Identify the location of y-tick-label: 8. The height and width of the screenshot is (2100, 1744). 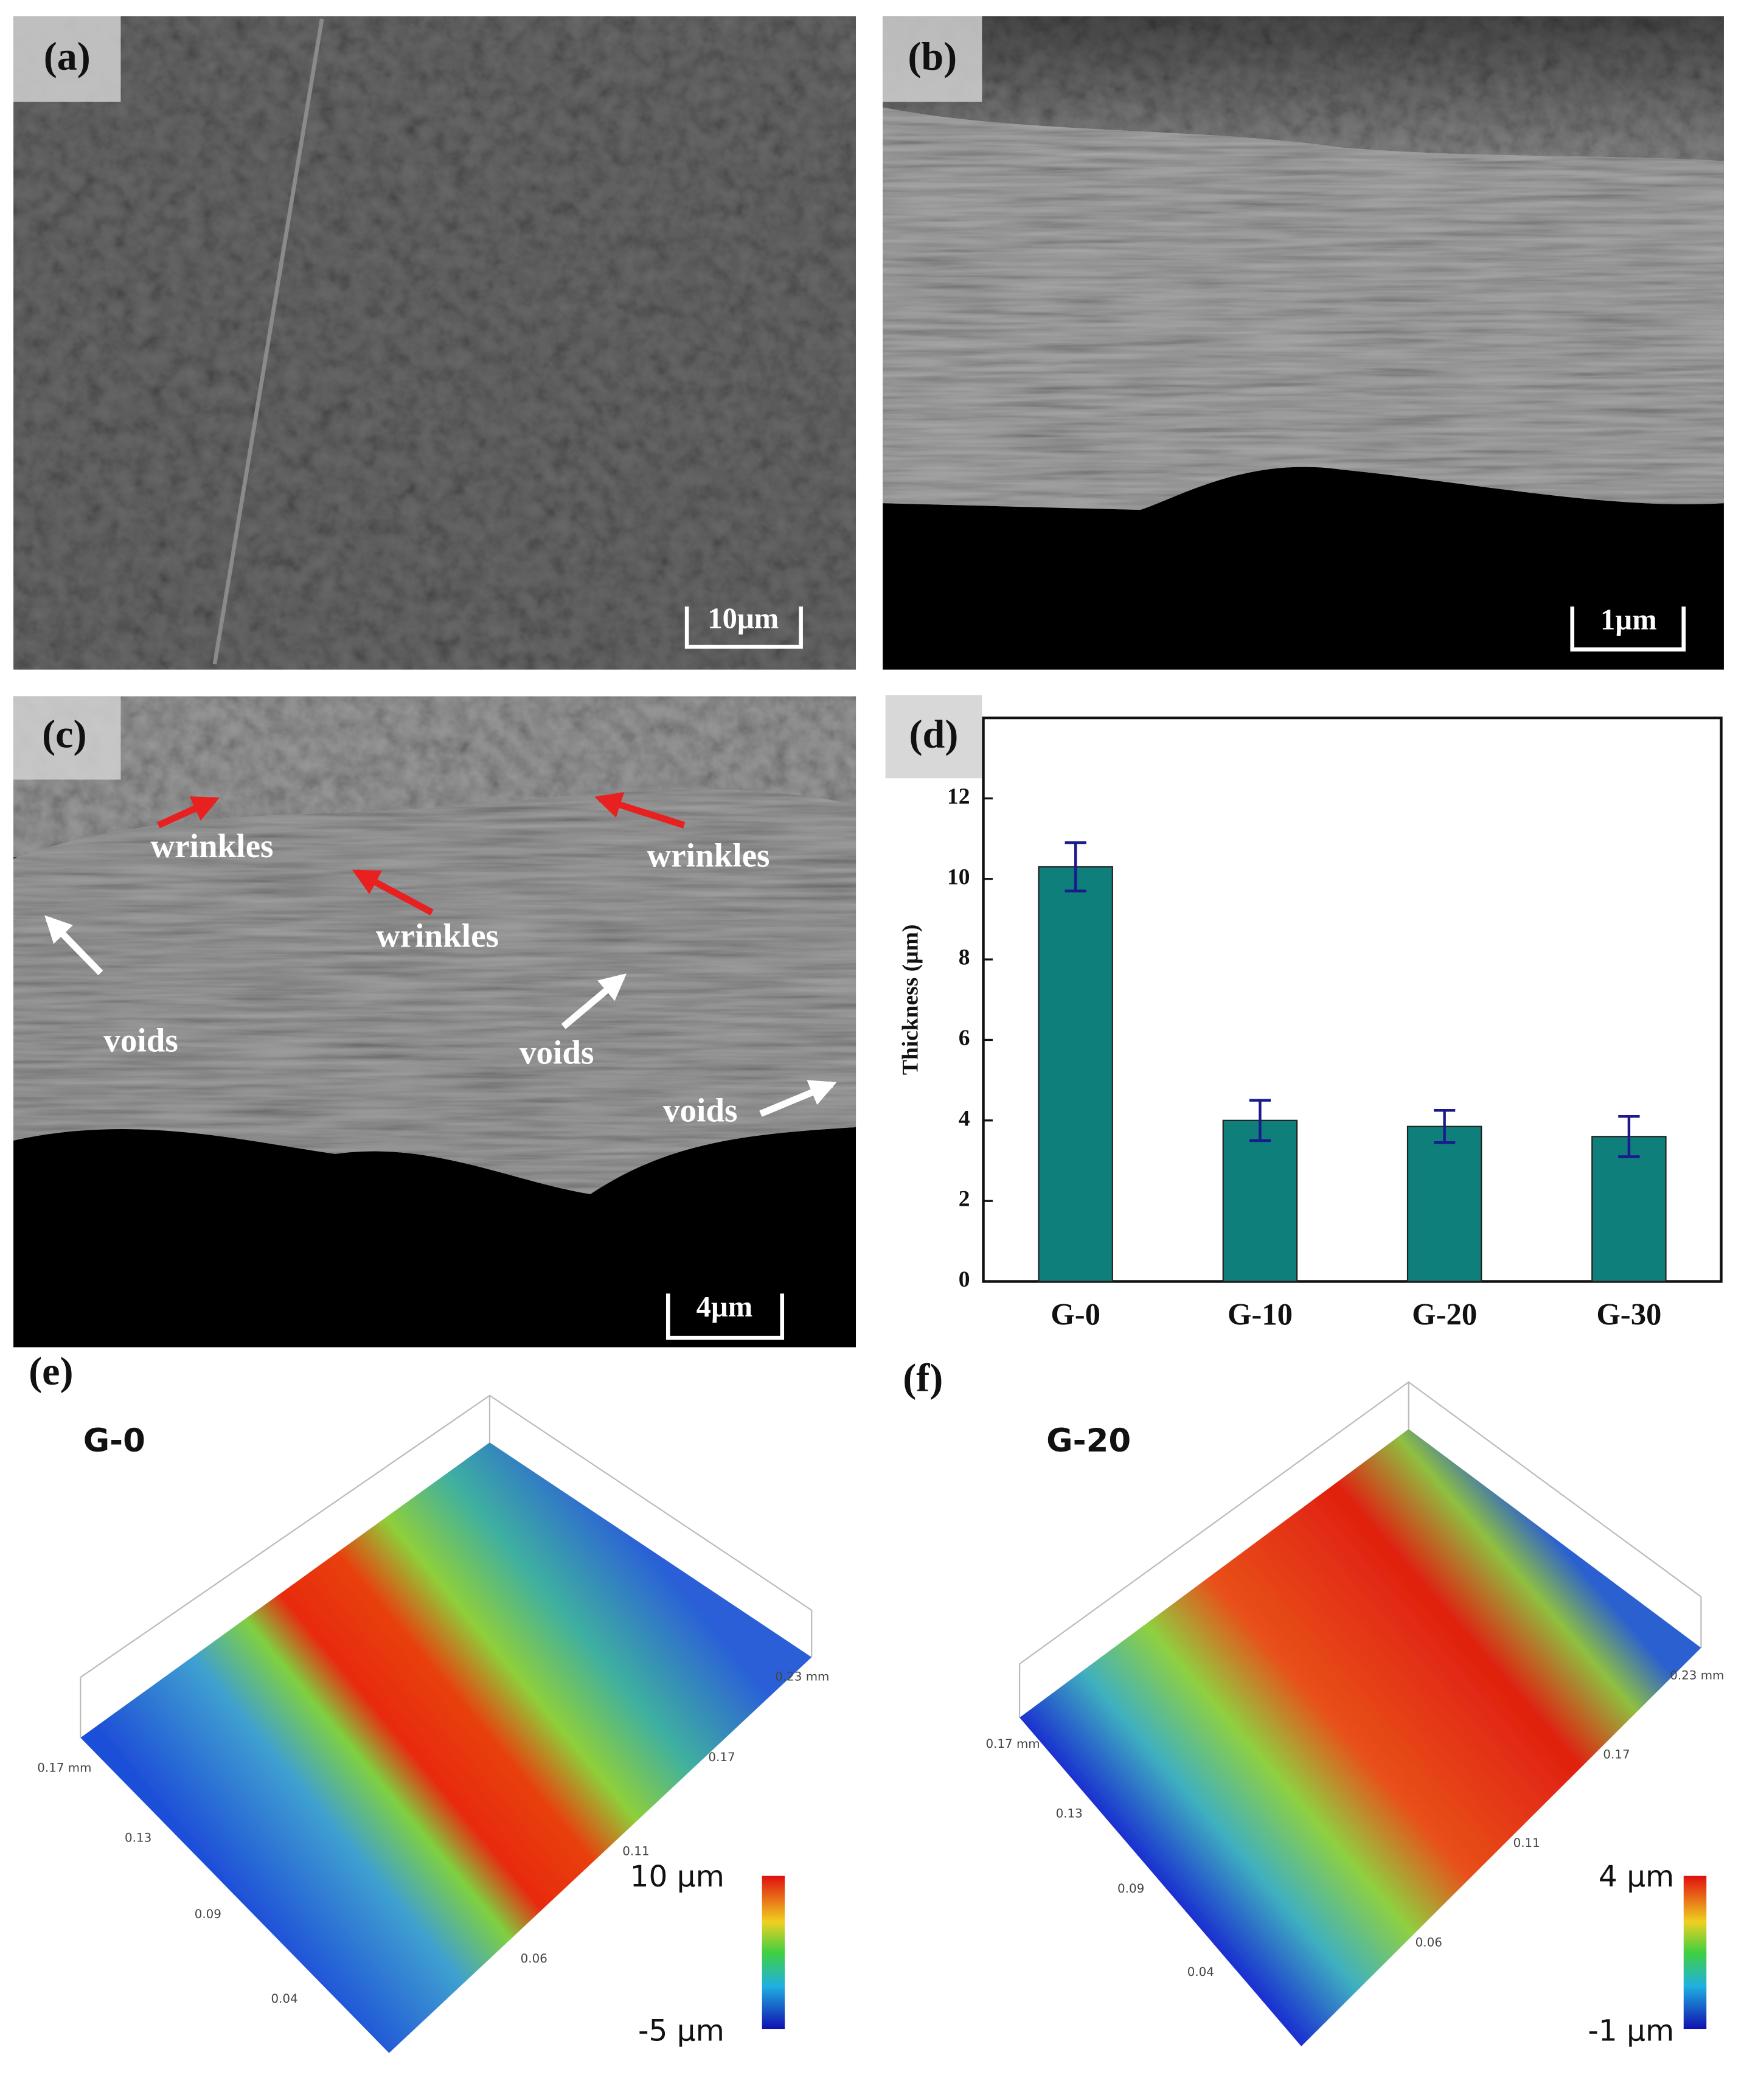
(964, 957).